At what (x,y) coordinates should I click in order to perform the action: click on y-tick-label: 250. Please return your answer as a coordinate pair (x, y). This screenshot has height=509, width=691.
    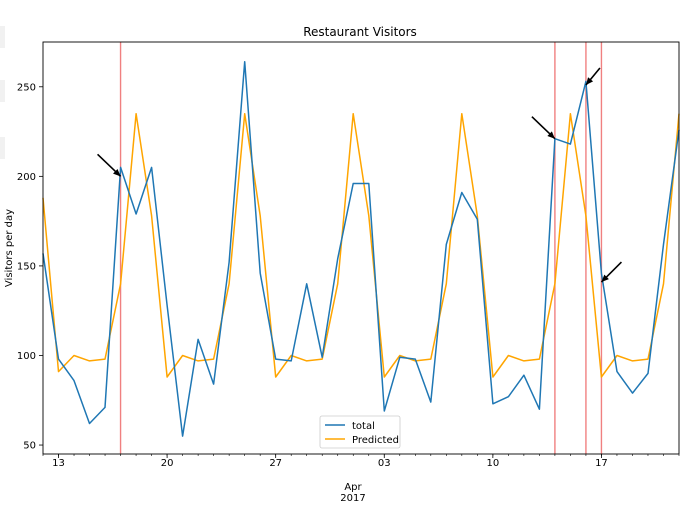
    Looking at the image, I should click on (26, 87).